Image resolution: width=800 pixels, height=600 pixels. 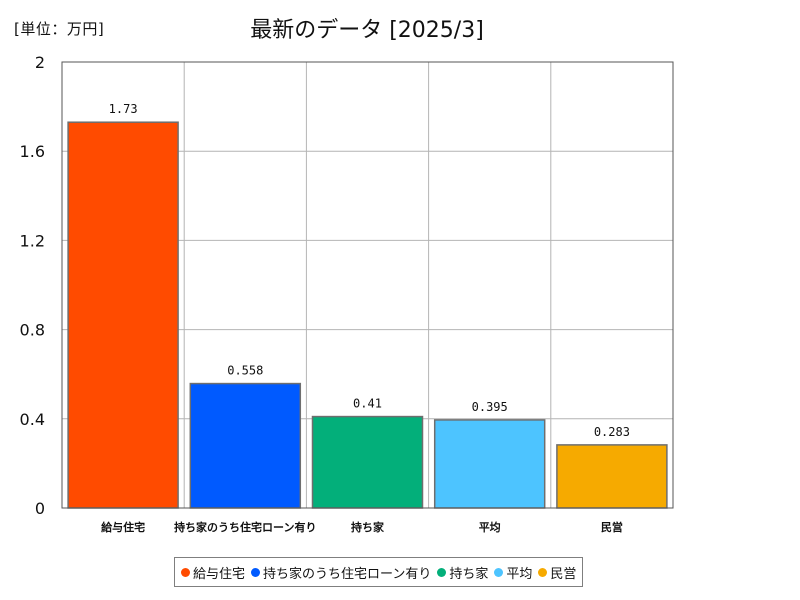 What do you see at coordinates (612, 527) in the screenshot?
I see `x-tick-label: 民営` at bounding box center [612, 527].